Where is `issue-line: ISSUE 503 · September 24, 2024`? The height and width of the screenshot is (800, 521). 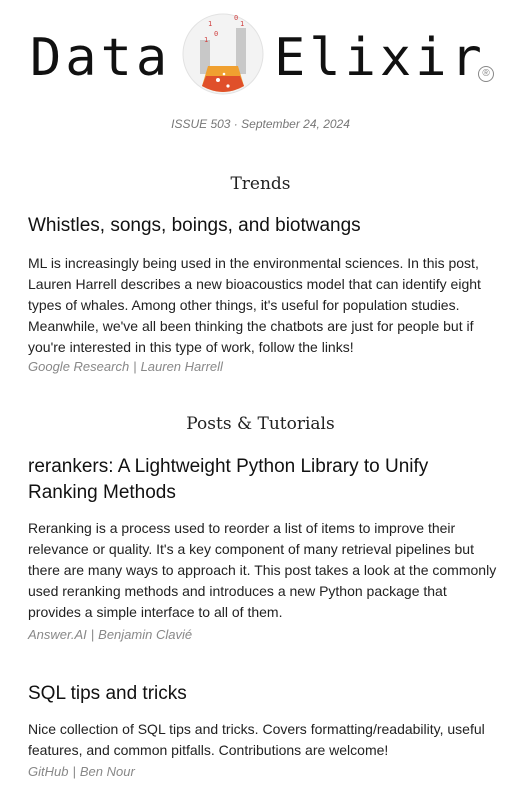 issue-line: ISSUE 503 · September 24, 2024 is located at coordinates (260, 124).